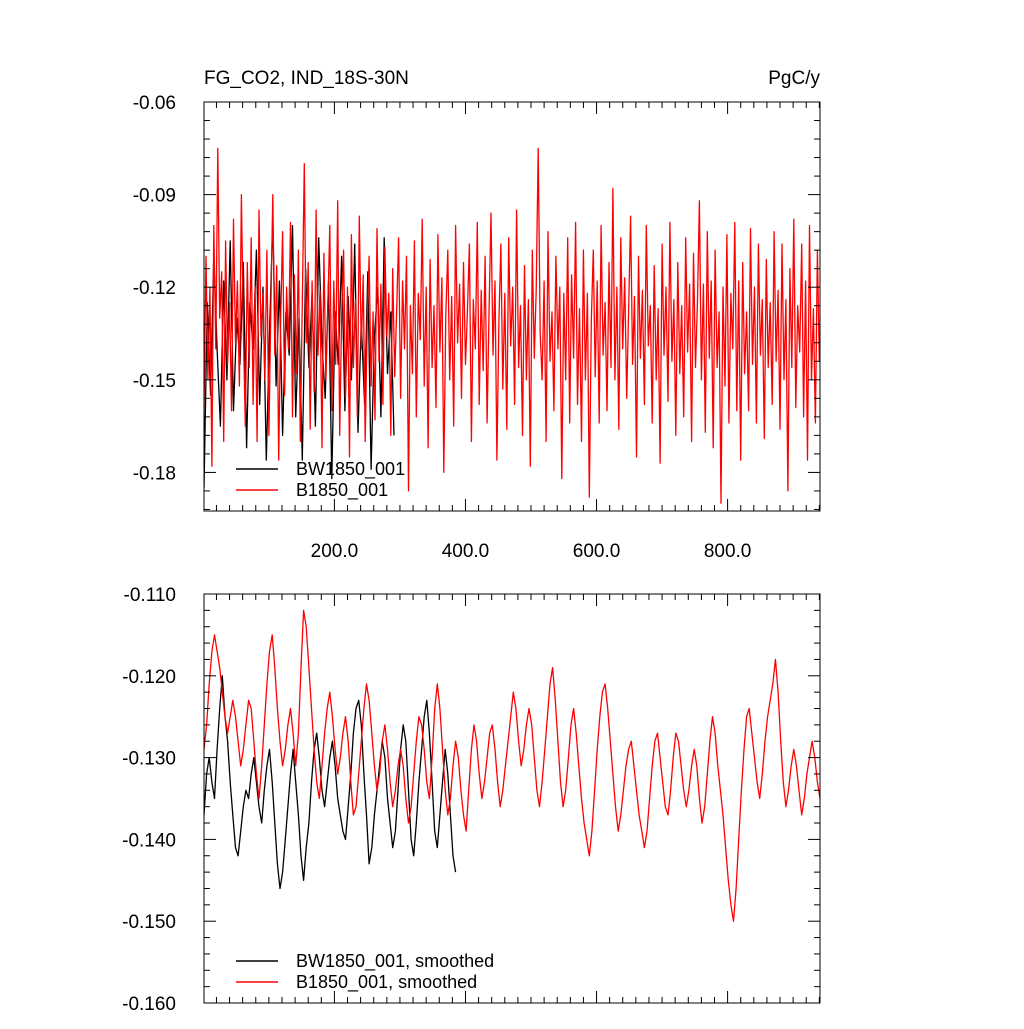 The height and width of the screenshot is (1029, 1024). Describe the element at coordinates (149, 840) in the screenshot. I see `y-tick-label-1-3: -0.140` at that location.